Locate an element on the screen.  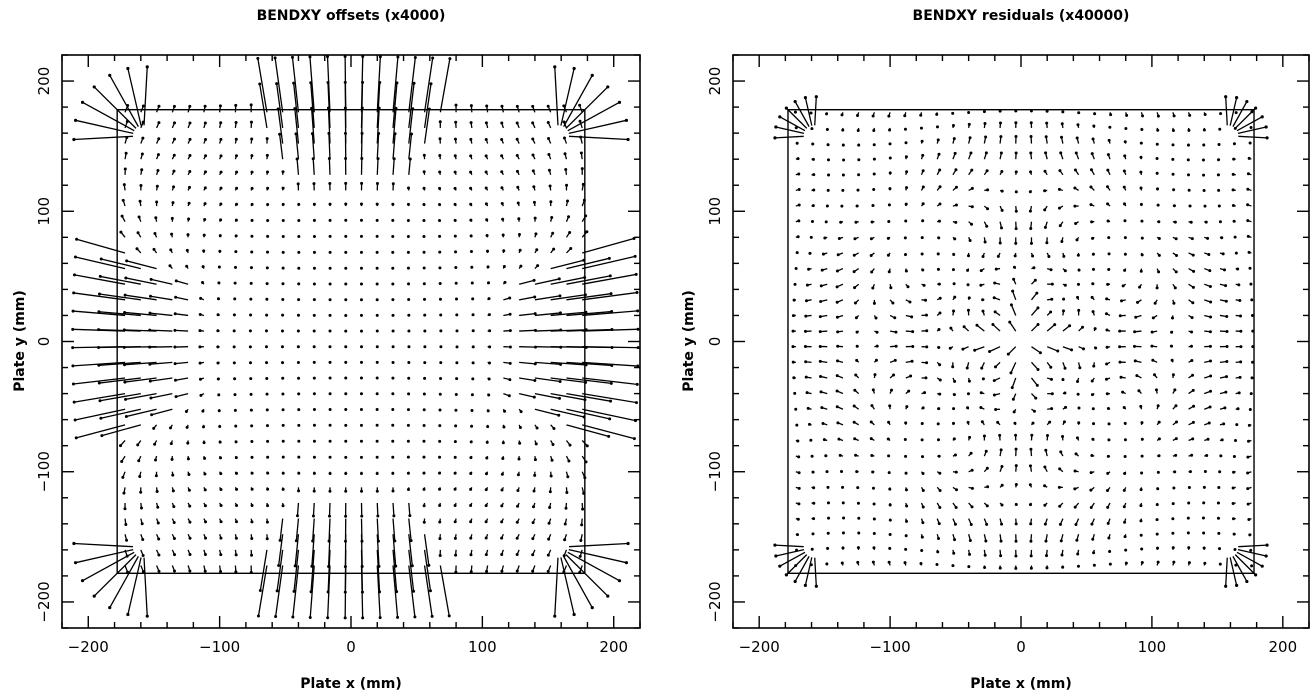
offsets-corner-vector-head is located at coordinates (147, 67).